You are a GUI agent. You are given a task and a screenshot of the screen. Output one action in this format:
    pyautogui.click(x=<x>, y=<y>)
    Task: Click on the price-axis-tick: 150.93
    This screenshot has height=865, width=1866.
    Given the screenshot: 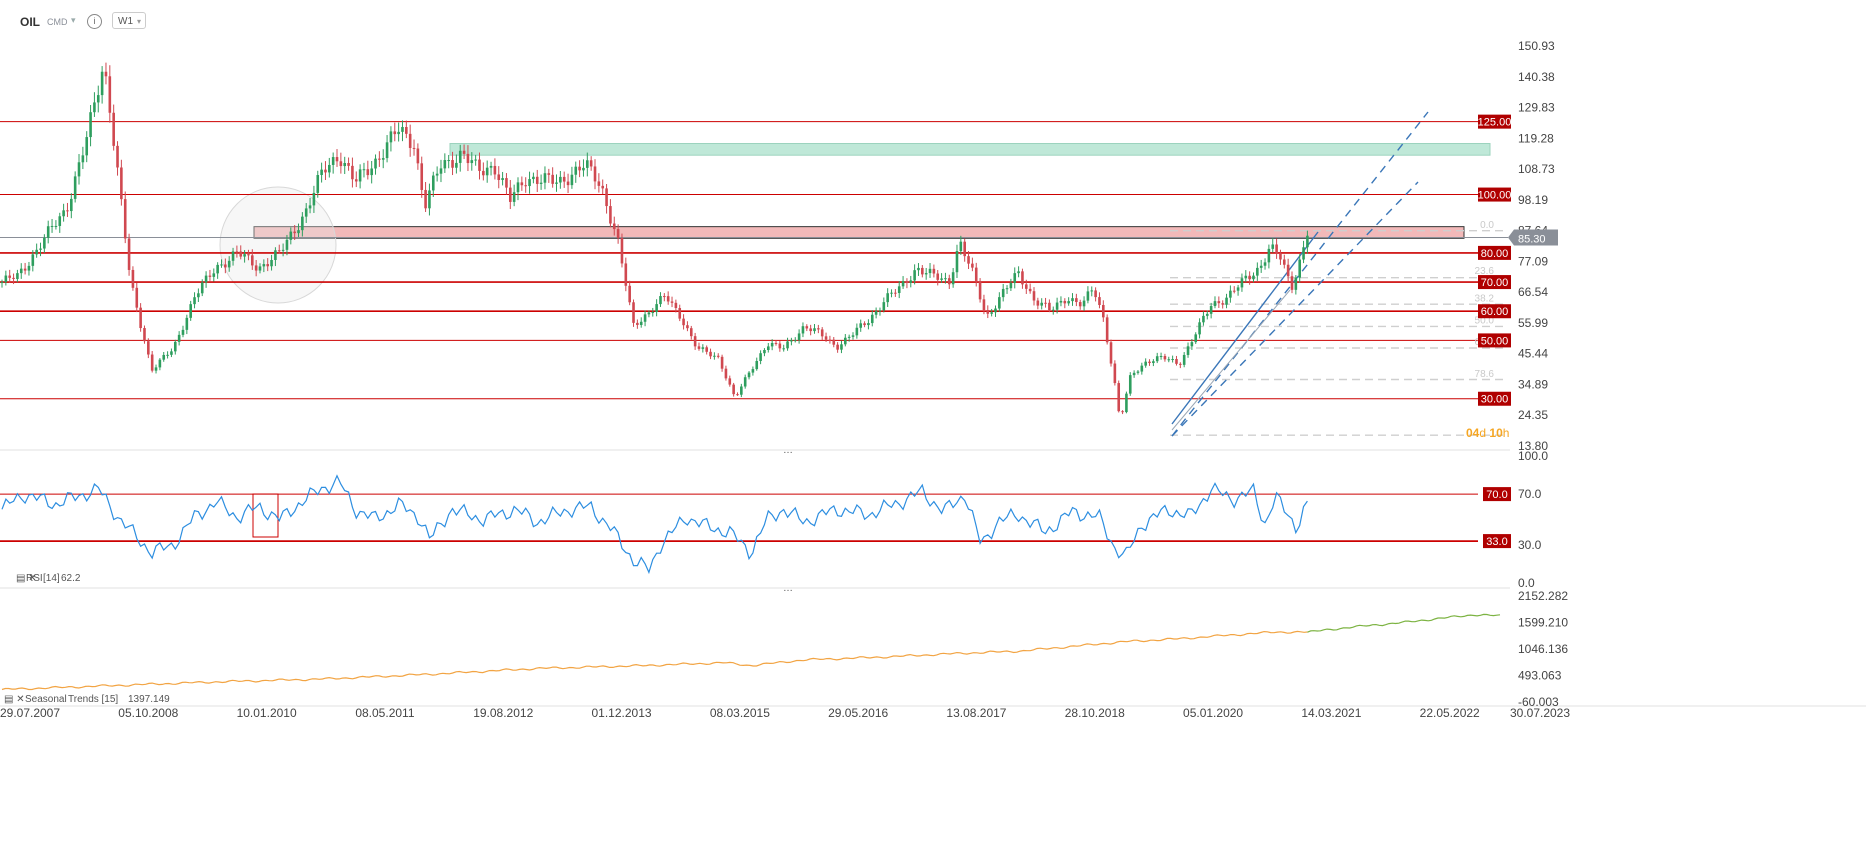 What is the action you would take?
    pyautogui.click(x=1536, y=46)
    